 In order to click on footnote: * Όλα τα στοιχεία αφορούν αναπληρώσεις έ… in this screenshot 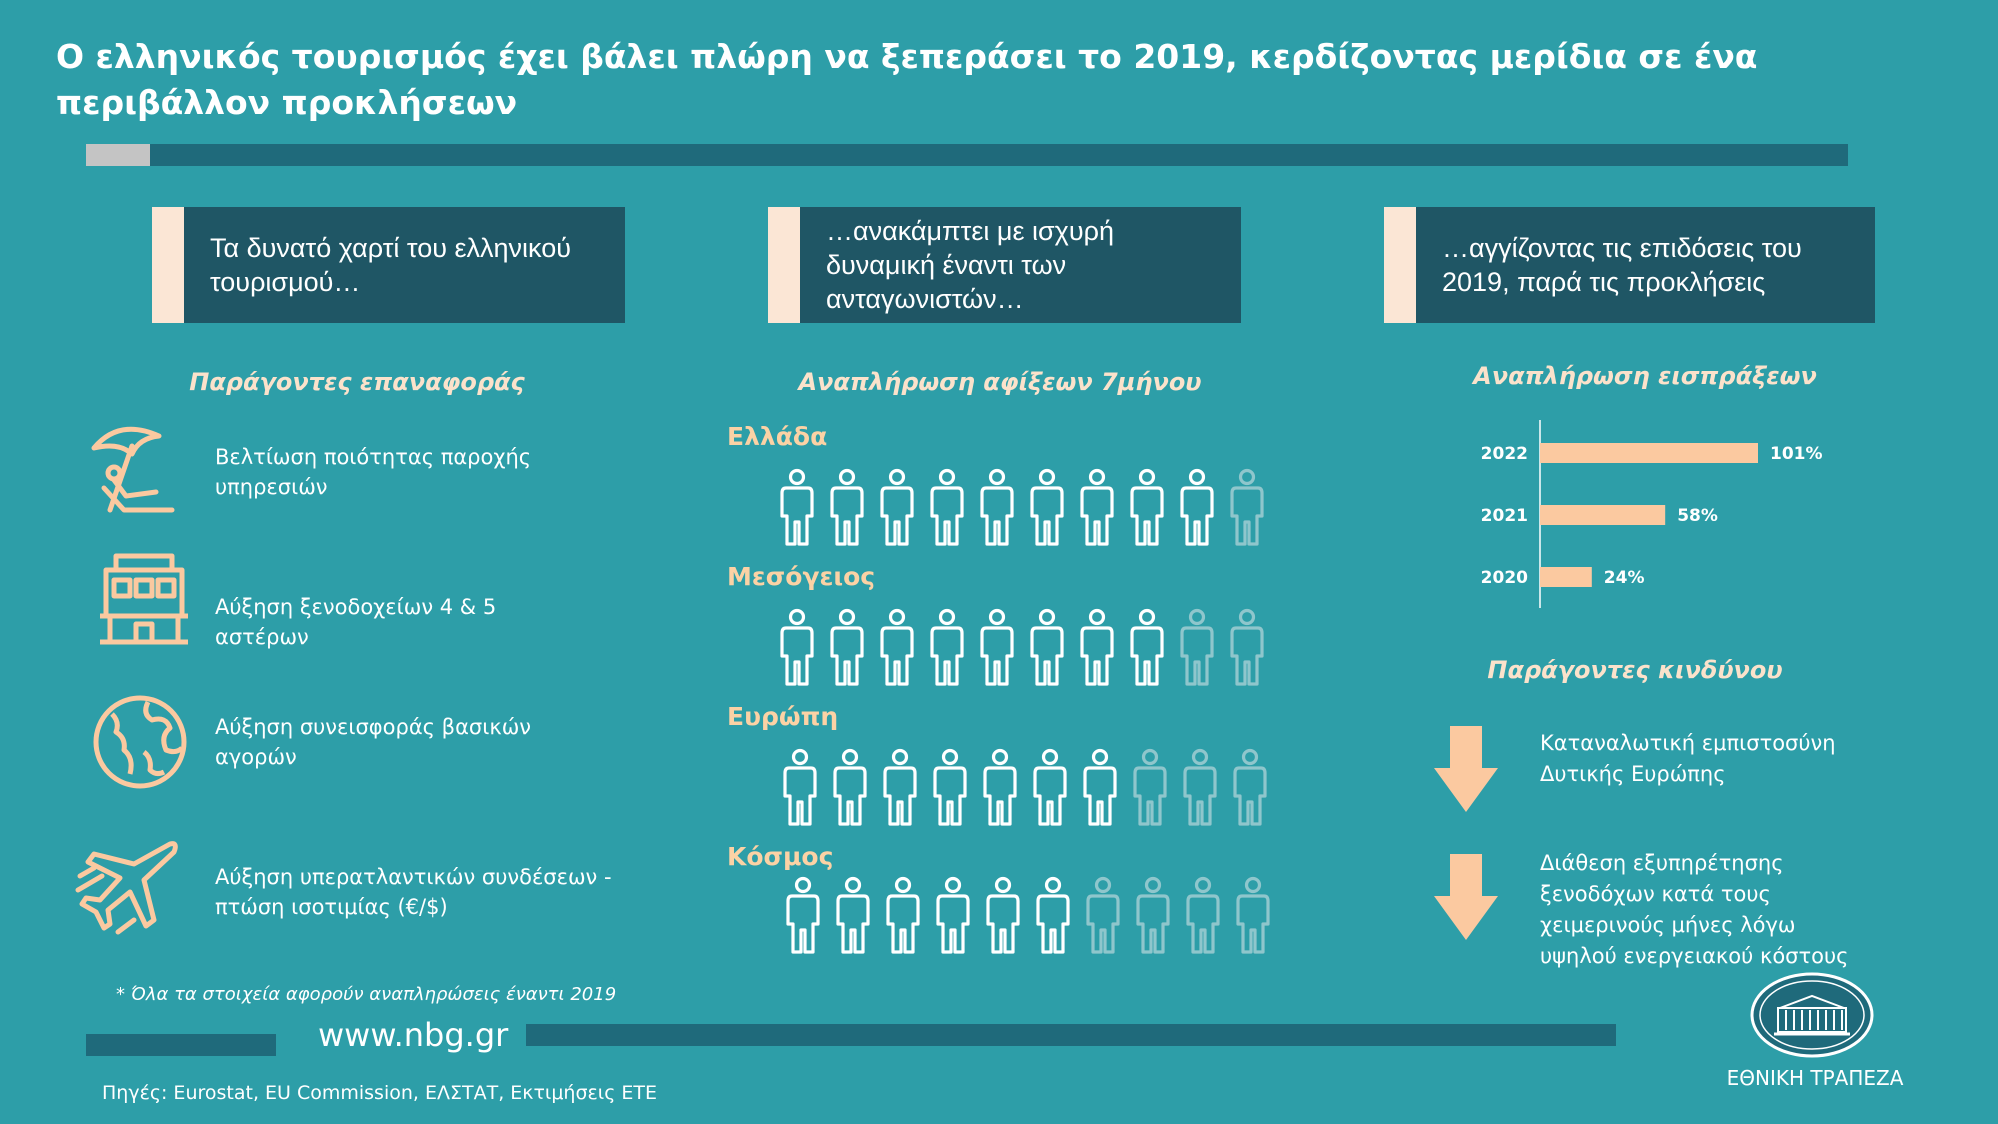, I will do `click(366, 994)`.